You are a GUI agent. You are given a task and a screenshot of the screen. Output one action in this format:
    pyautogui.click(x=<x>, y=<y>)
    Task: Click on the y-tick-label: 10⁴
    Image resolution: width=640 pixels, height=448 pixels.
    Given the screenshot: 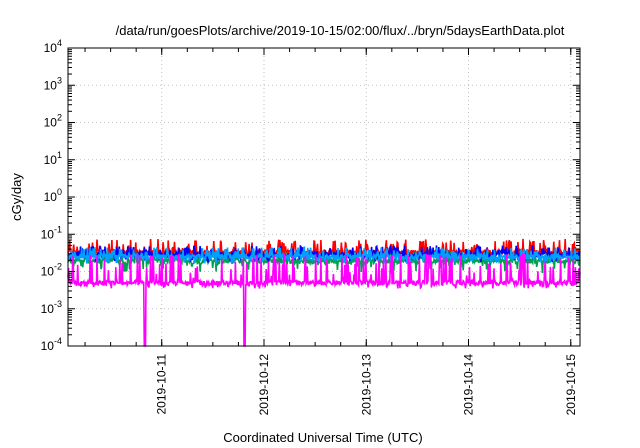 What is the action you would take?
    pyautogui.click(x=53, y=46)
    